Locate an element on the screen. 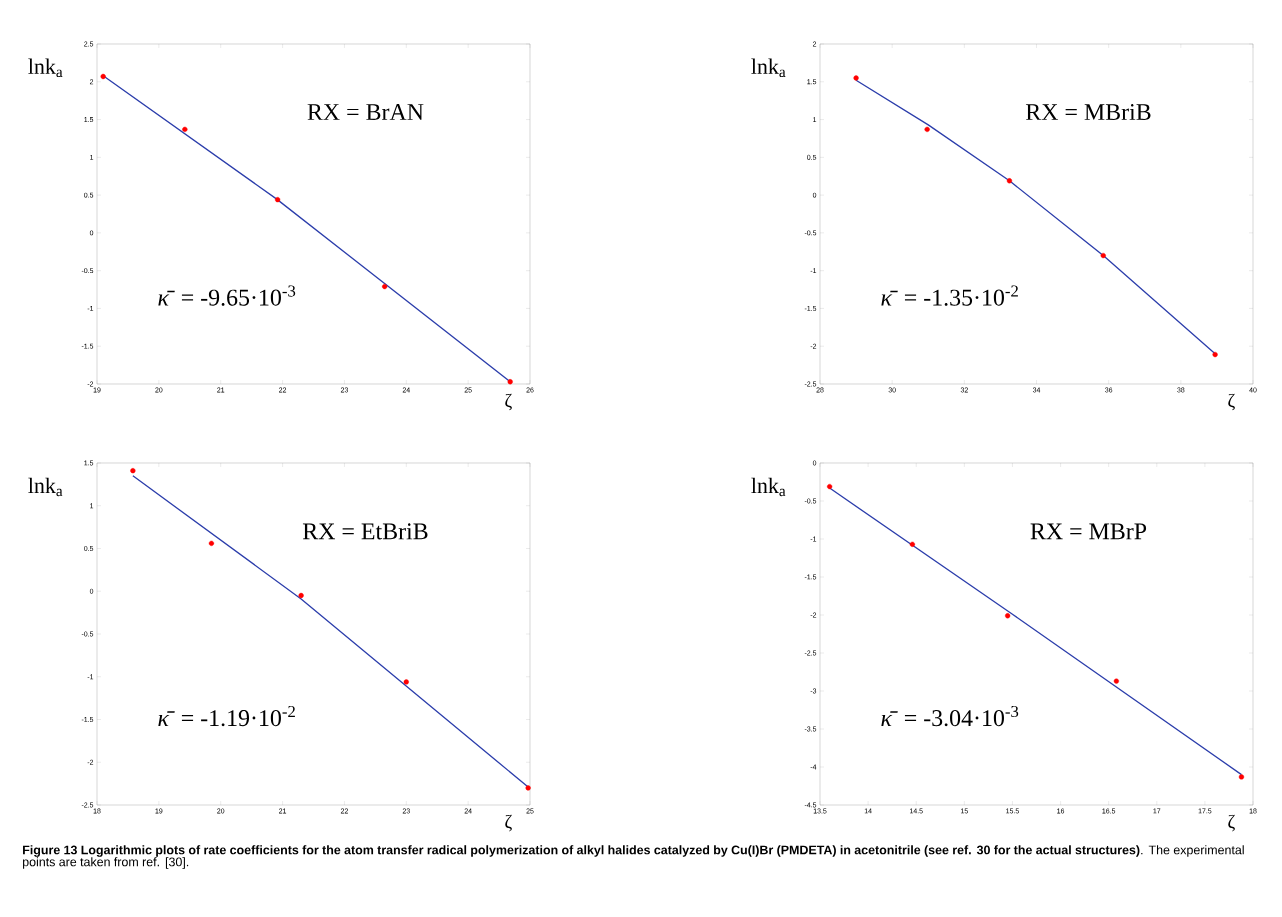 The width and height of the screenshot is (1282, 917). annotation: RX = BrAN is located at coordinates (365, 112).